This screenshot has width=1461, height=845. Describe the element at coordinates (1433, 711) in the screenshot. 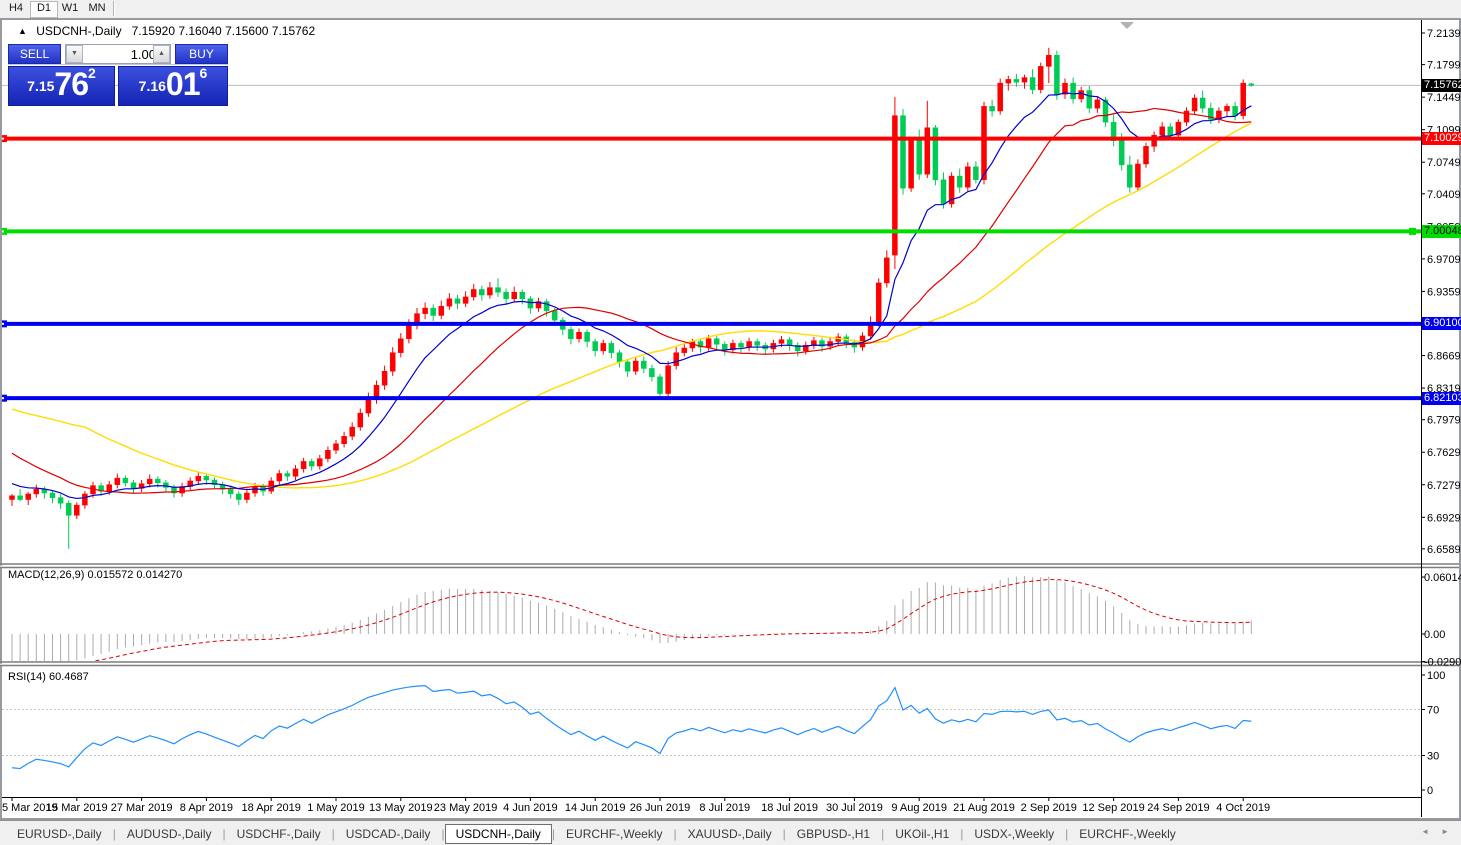

I see `rsi-axis-label: 70` at that location.